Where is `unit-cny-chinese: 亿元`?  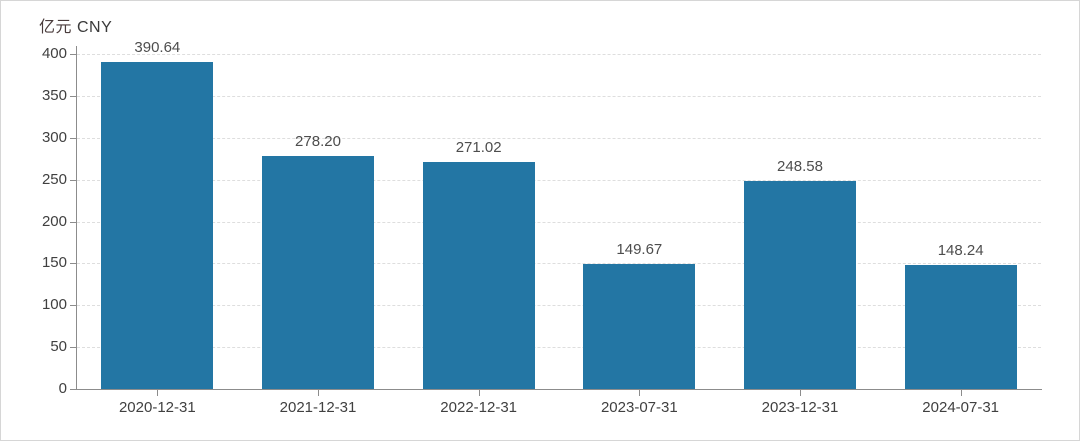 unit-cny-chinese: 亿元 is located at coordinates (56, 27).